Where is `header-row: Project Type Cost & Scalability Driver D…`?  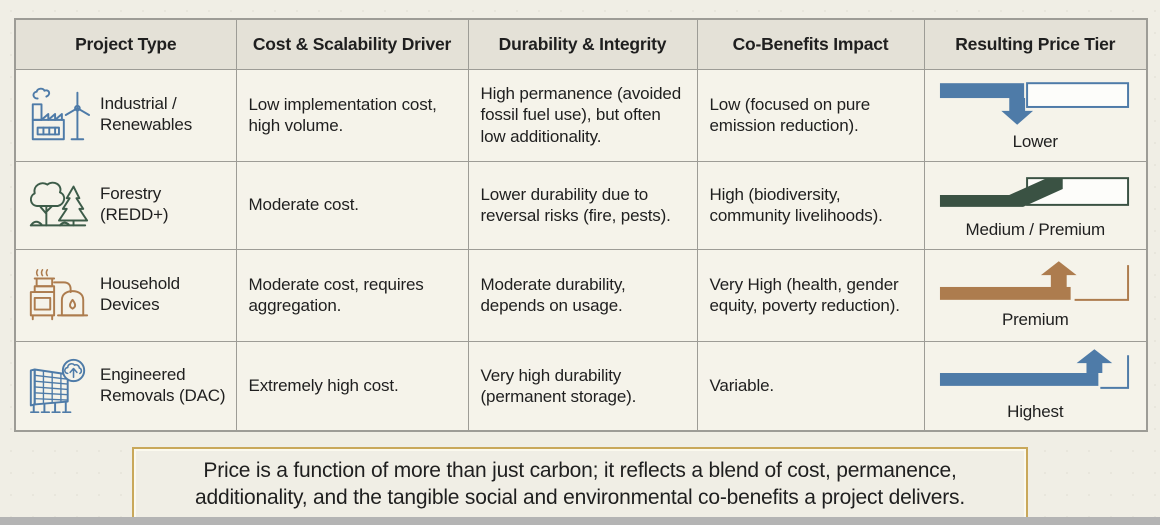 header-row: Project Type Cost & Scalability Driver D… is located at coordinates (581, 44).